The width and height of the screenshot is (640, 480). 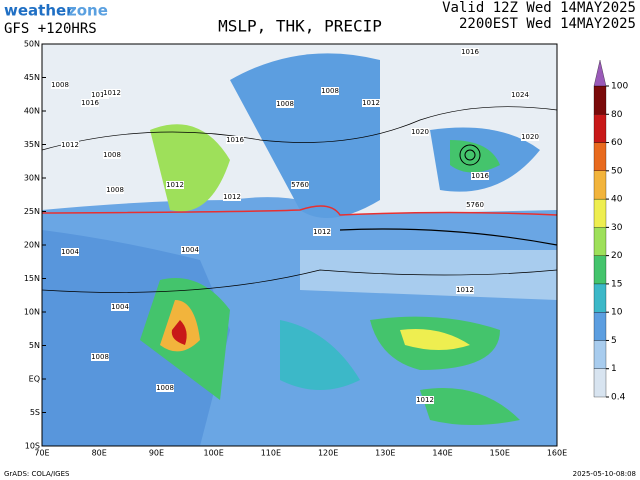 What do you see at coordinates (617, 115) in the screenshot?
I see `colorbar-label: 80` at bounding box center [617, 115].